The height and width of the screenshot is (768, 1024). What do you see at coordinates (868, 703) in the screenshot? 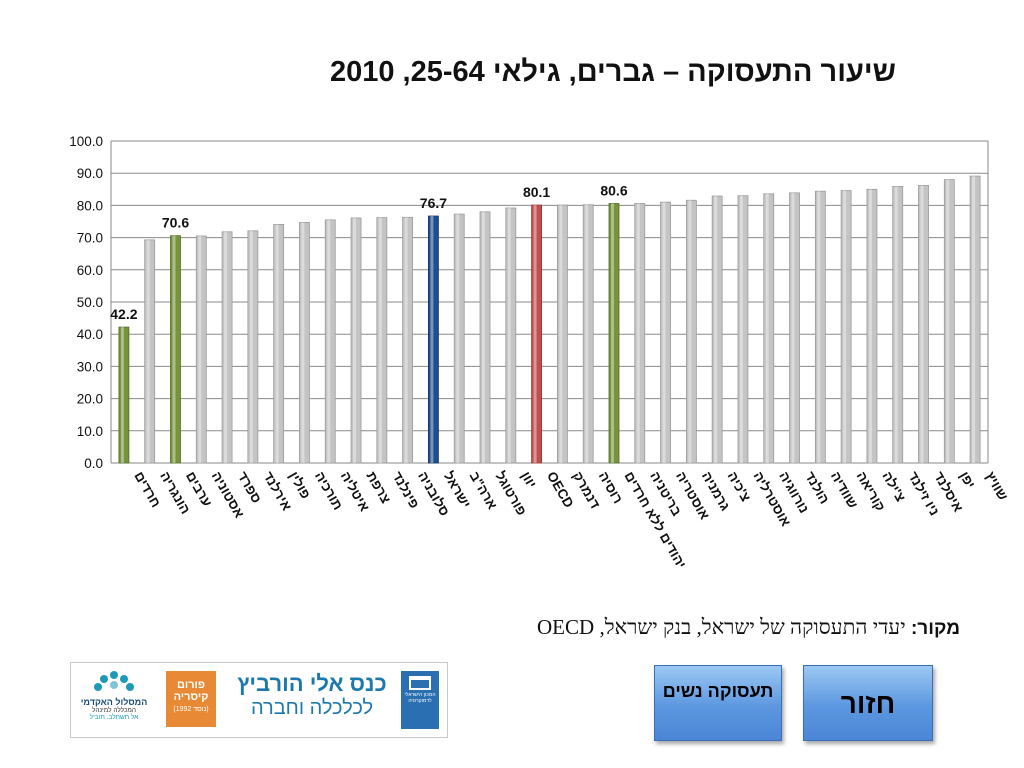
I see `back-button: חזור` at bounding box center [868, 703].